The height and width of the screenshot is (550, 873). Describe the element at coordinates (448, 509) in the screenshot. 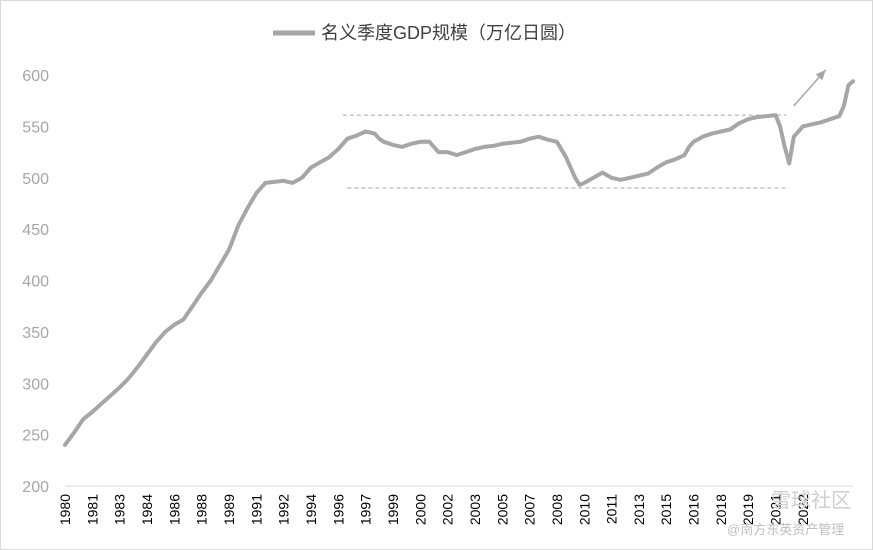

I see `x-tick-label: 2002` at that location.